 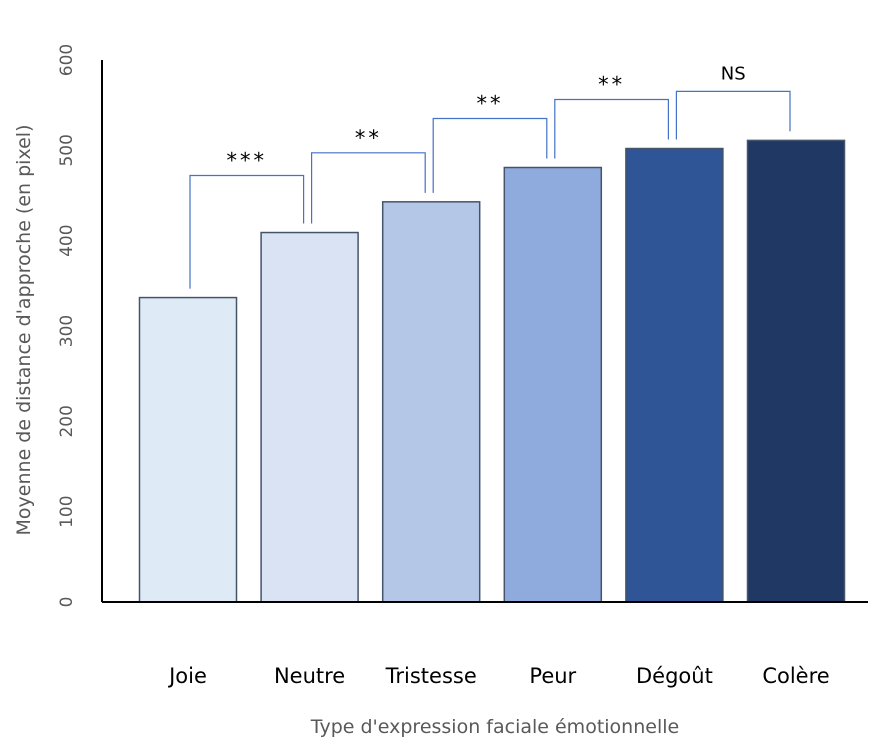 What do you see at coordinates (498, 676) in the screenshot?
I see `x-axis-categories: Joie Neutre Tristesse Peur Dégoût Colère` at bounding box center [498, 676].